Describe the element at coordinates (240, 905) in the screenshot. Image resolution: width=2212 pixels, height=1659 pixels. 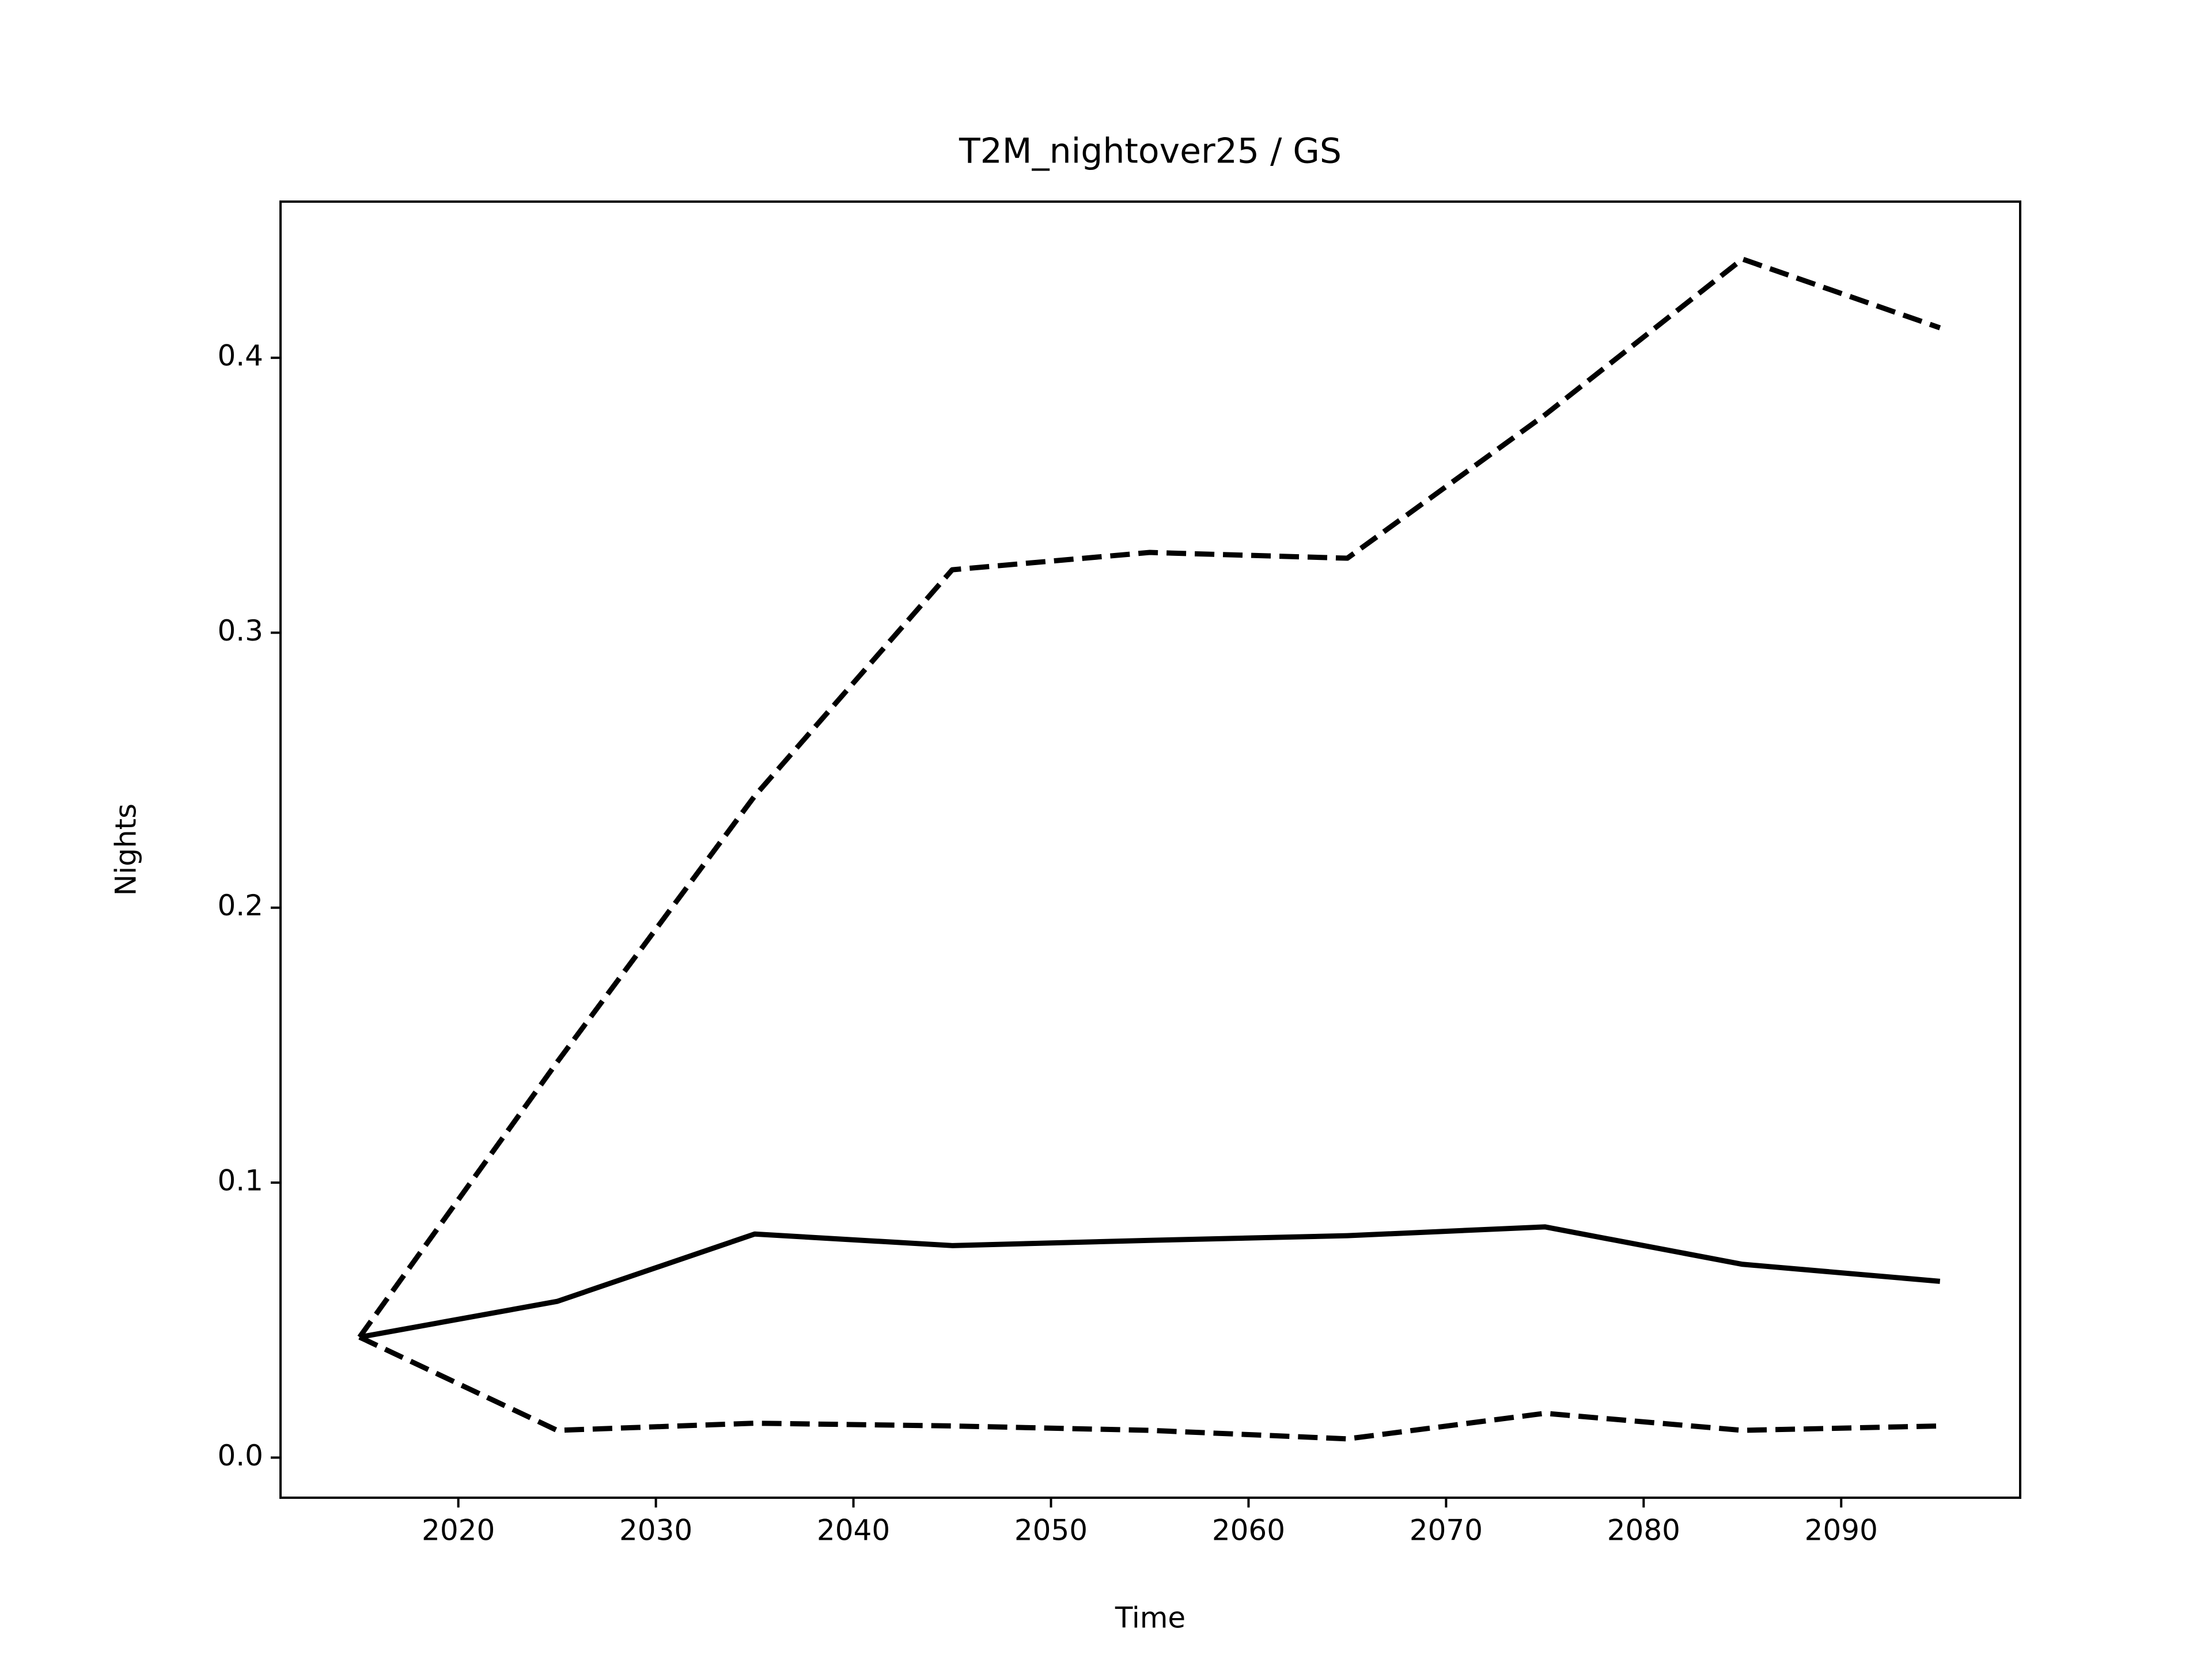
I see `y-tick-label: 0.2` at that location.